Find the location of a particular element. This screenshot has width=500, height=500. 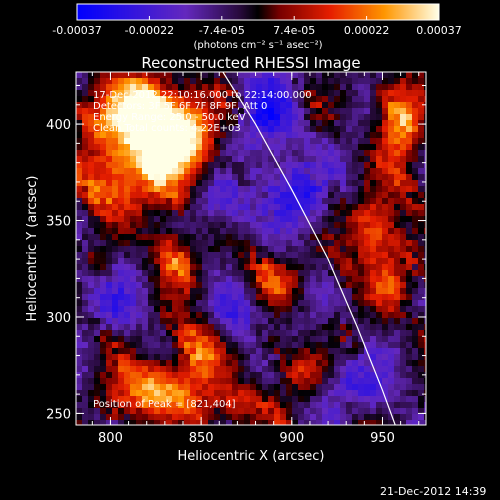

x-tick-label: 950 is located at coordinates (382, 438).